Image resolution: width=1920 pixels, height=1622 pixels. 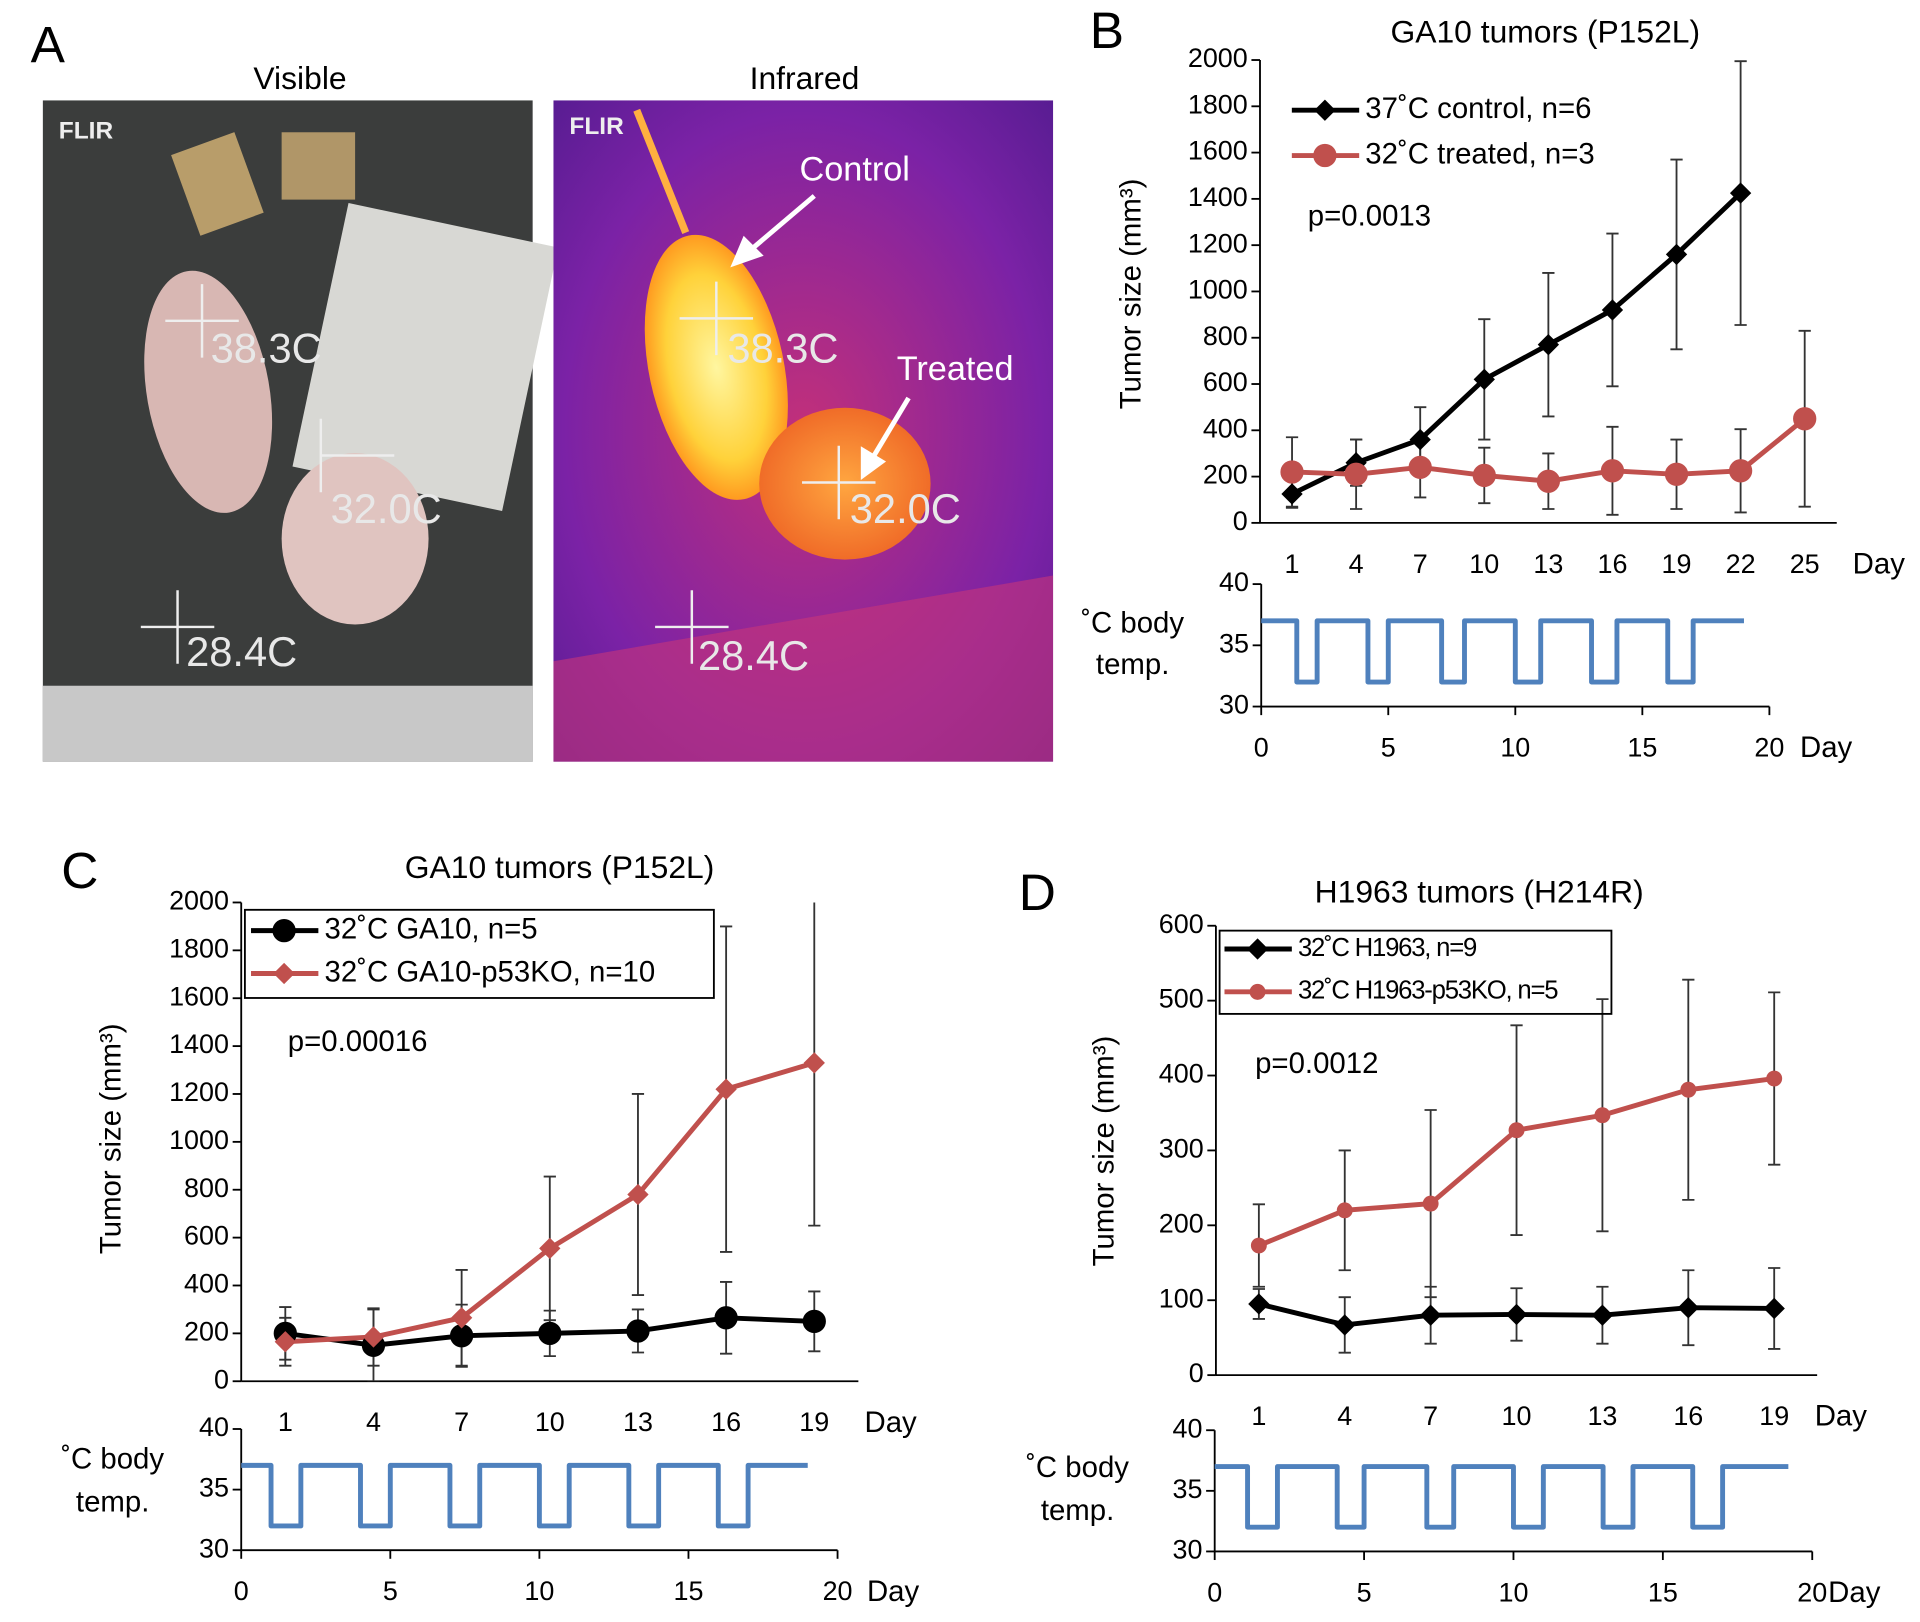 What do you see at coordinates (430, 928) in the screenshot?
I see `legend-label: 32˚C GA10, n=5` at bounding box center [430, 928].